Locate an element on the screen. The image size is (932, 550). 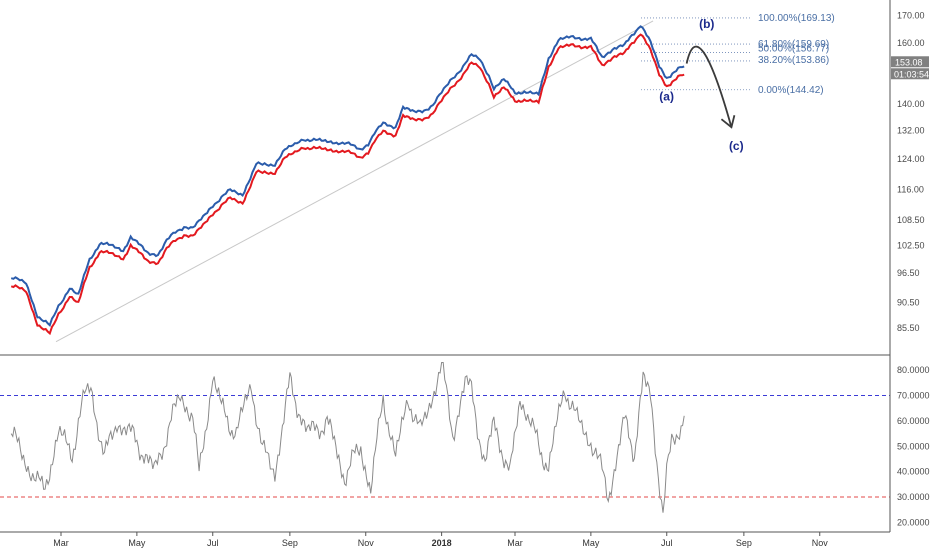
price-axis-tick-label: 170.00 is located at coordinates (911, 16).